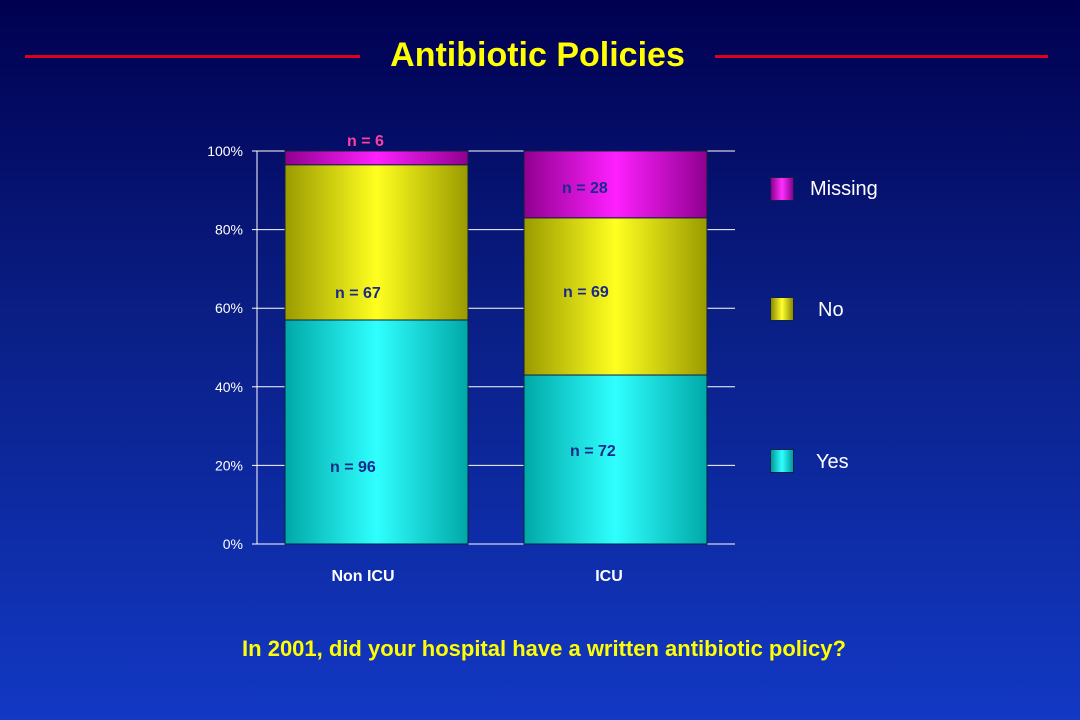  What do you see at coordinates (229, 230) in the screenshot?
I see `y-tick-label: 80%` at bounding box center [229, 230].